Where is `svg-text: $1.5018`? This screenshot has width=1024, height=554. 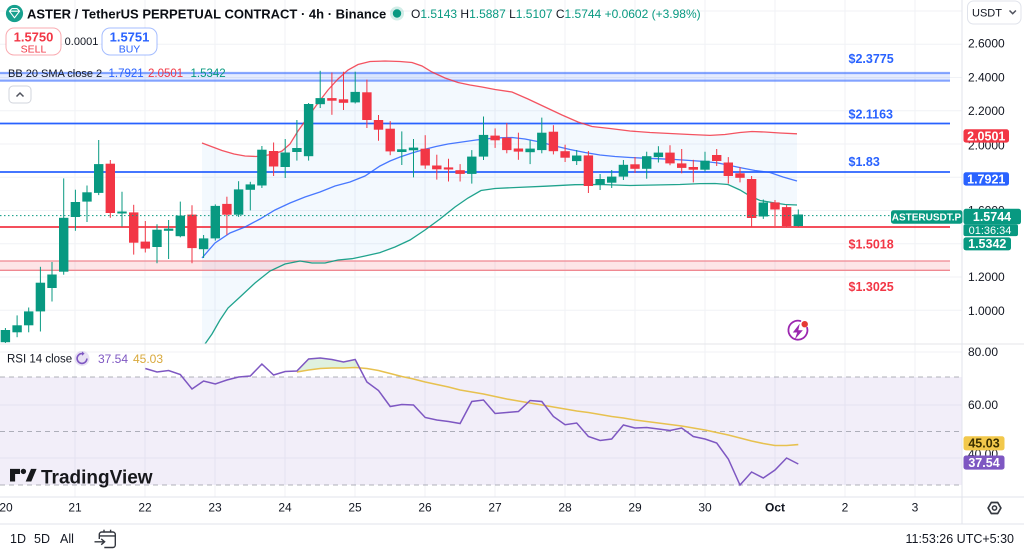
svg-text: $1.5018 is located at coordinates (871, 245).